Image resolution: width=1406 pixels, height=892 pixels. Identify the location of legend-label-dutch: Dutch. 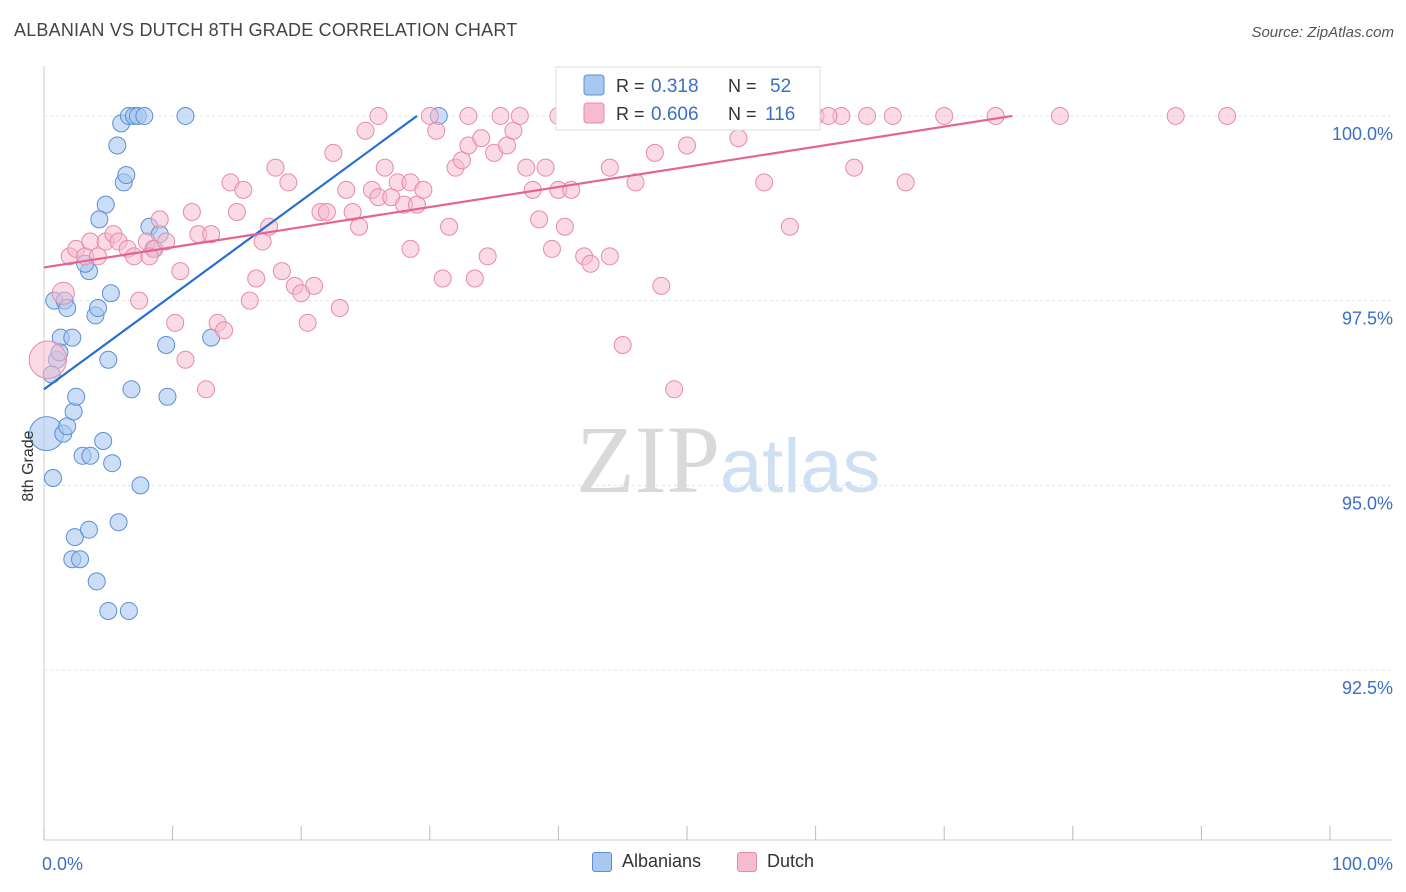
(791, 861).